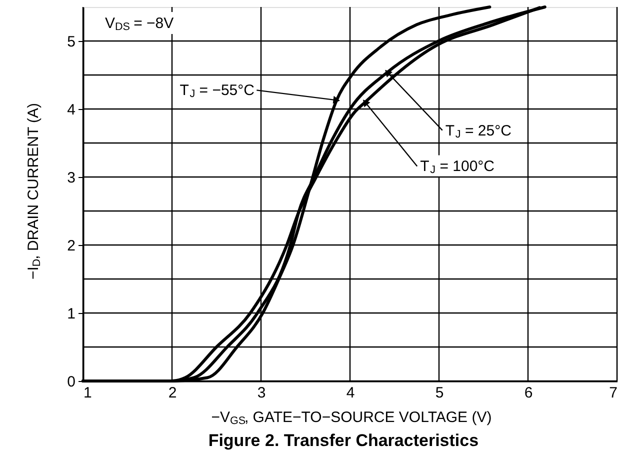 The height and width of the screenshot is (475, 627). Describe the element at coordinates (88, 393) in the screenshot. I see `x-tick-label: 1` at that location.